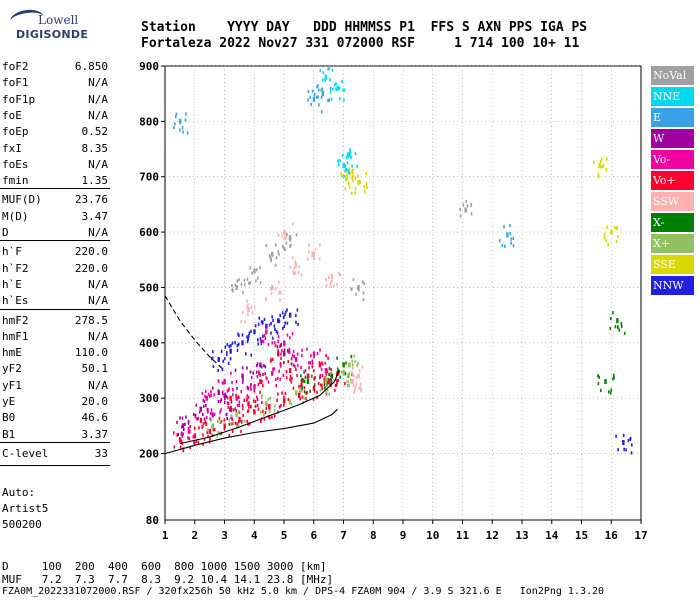  Describe the element at coordinates (55, 321) in the screenshot. I see `param-row: hmF2 278.5` at that location.